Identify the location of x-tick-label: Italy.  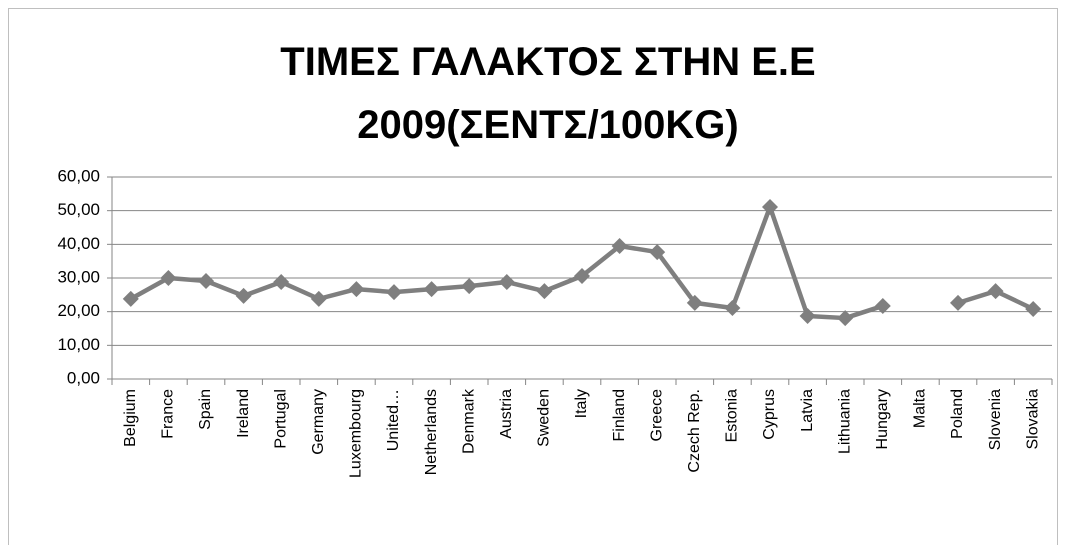
(581, 403).